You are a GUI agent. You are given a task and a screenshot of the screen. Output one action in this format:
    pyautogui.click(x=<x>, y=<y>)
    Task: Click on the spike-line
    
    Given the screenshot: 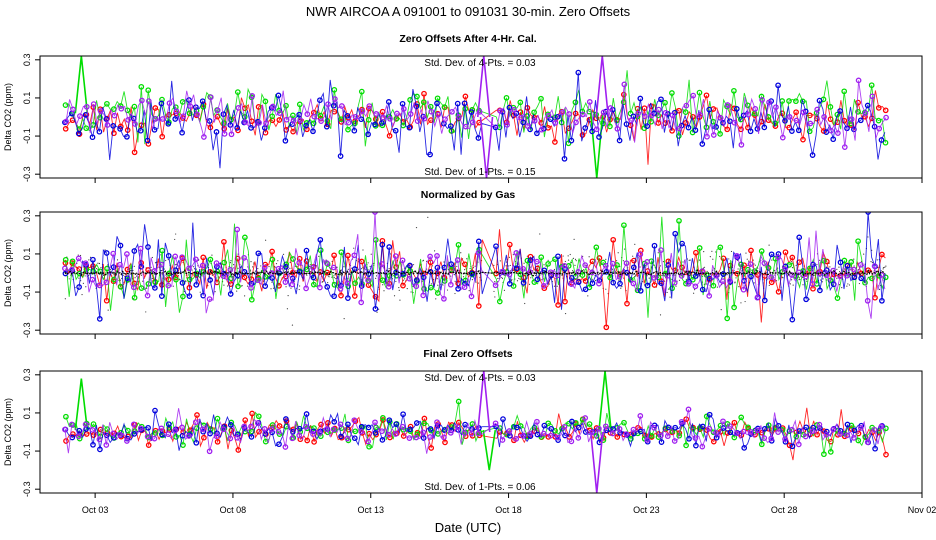 What is the action you would take?
    pyautogui.click(x=596, y=462)
    